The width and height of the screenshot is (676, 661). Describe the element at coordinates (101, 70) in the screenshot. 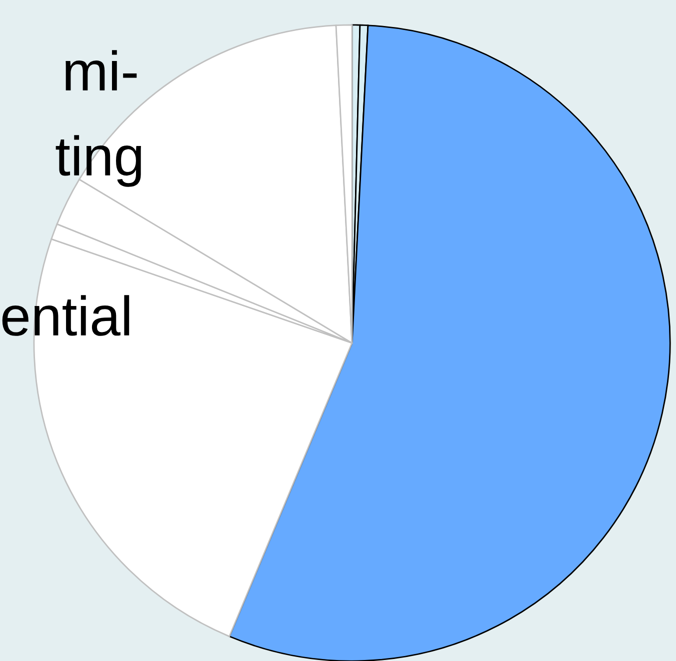

I see `text: mi-` at that location.